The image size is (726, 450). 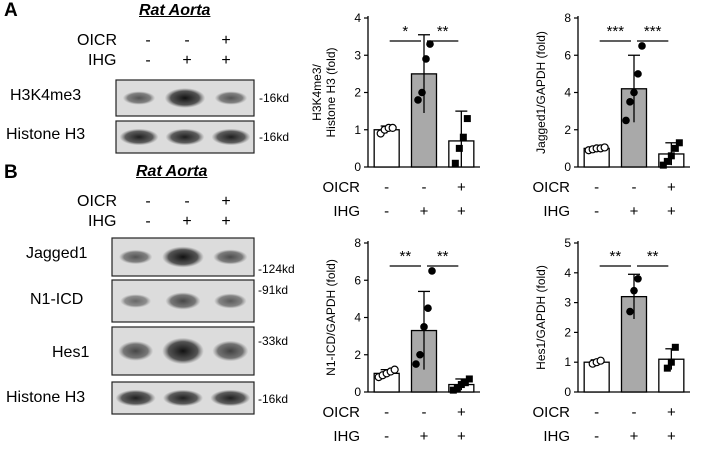 I want to click on y-tick-label: 5, so click(x=567, y=243).